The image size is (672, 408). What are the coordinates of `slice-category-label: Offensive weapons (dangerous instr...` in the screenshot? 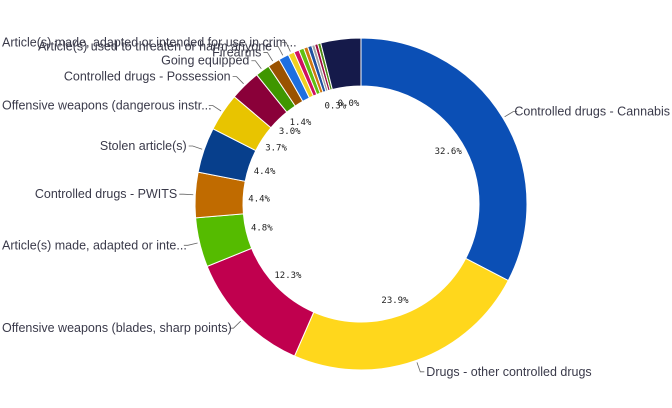 It's located at (107, 105).